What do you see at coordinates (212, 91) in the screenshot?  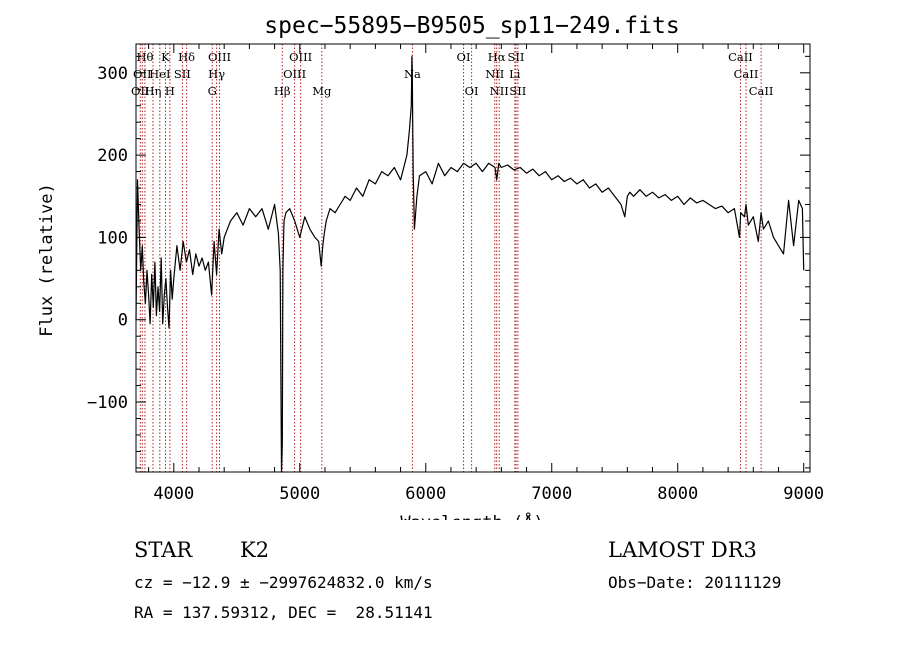 I see `line-label-9: G` at bounding box center [212, 91].